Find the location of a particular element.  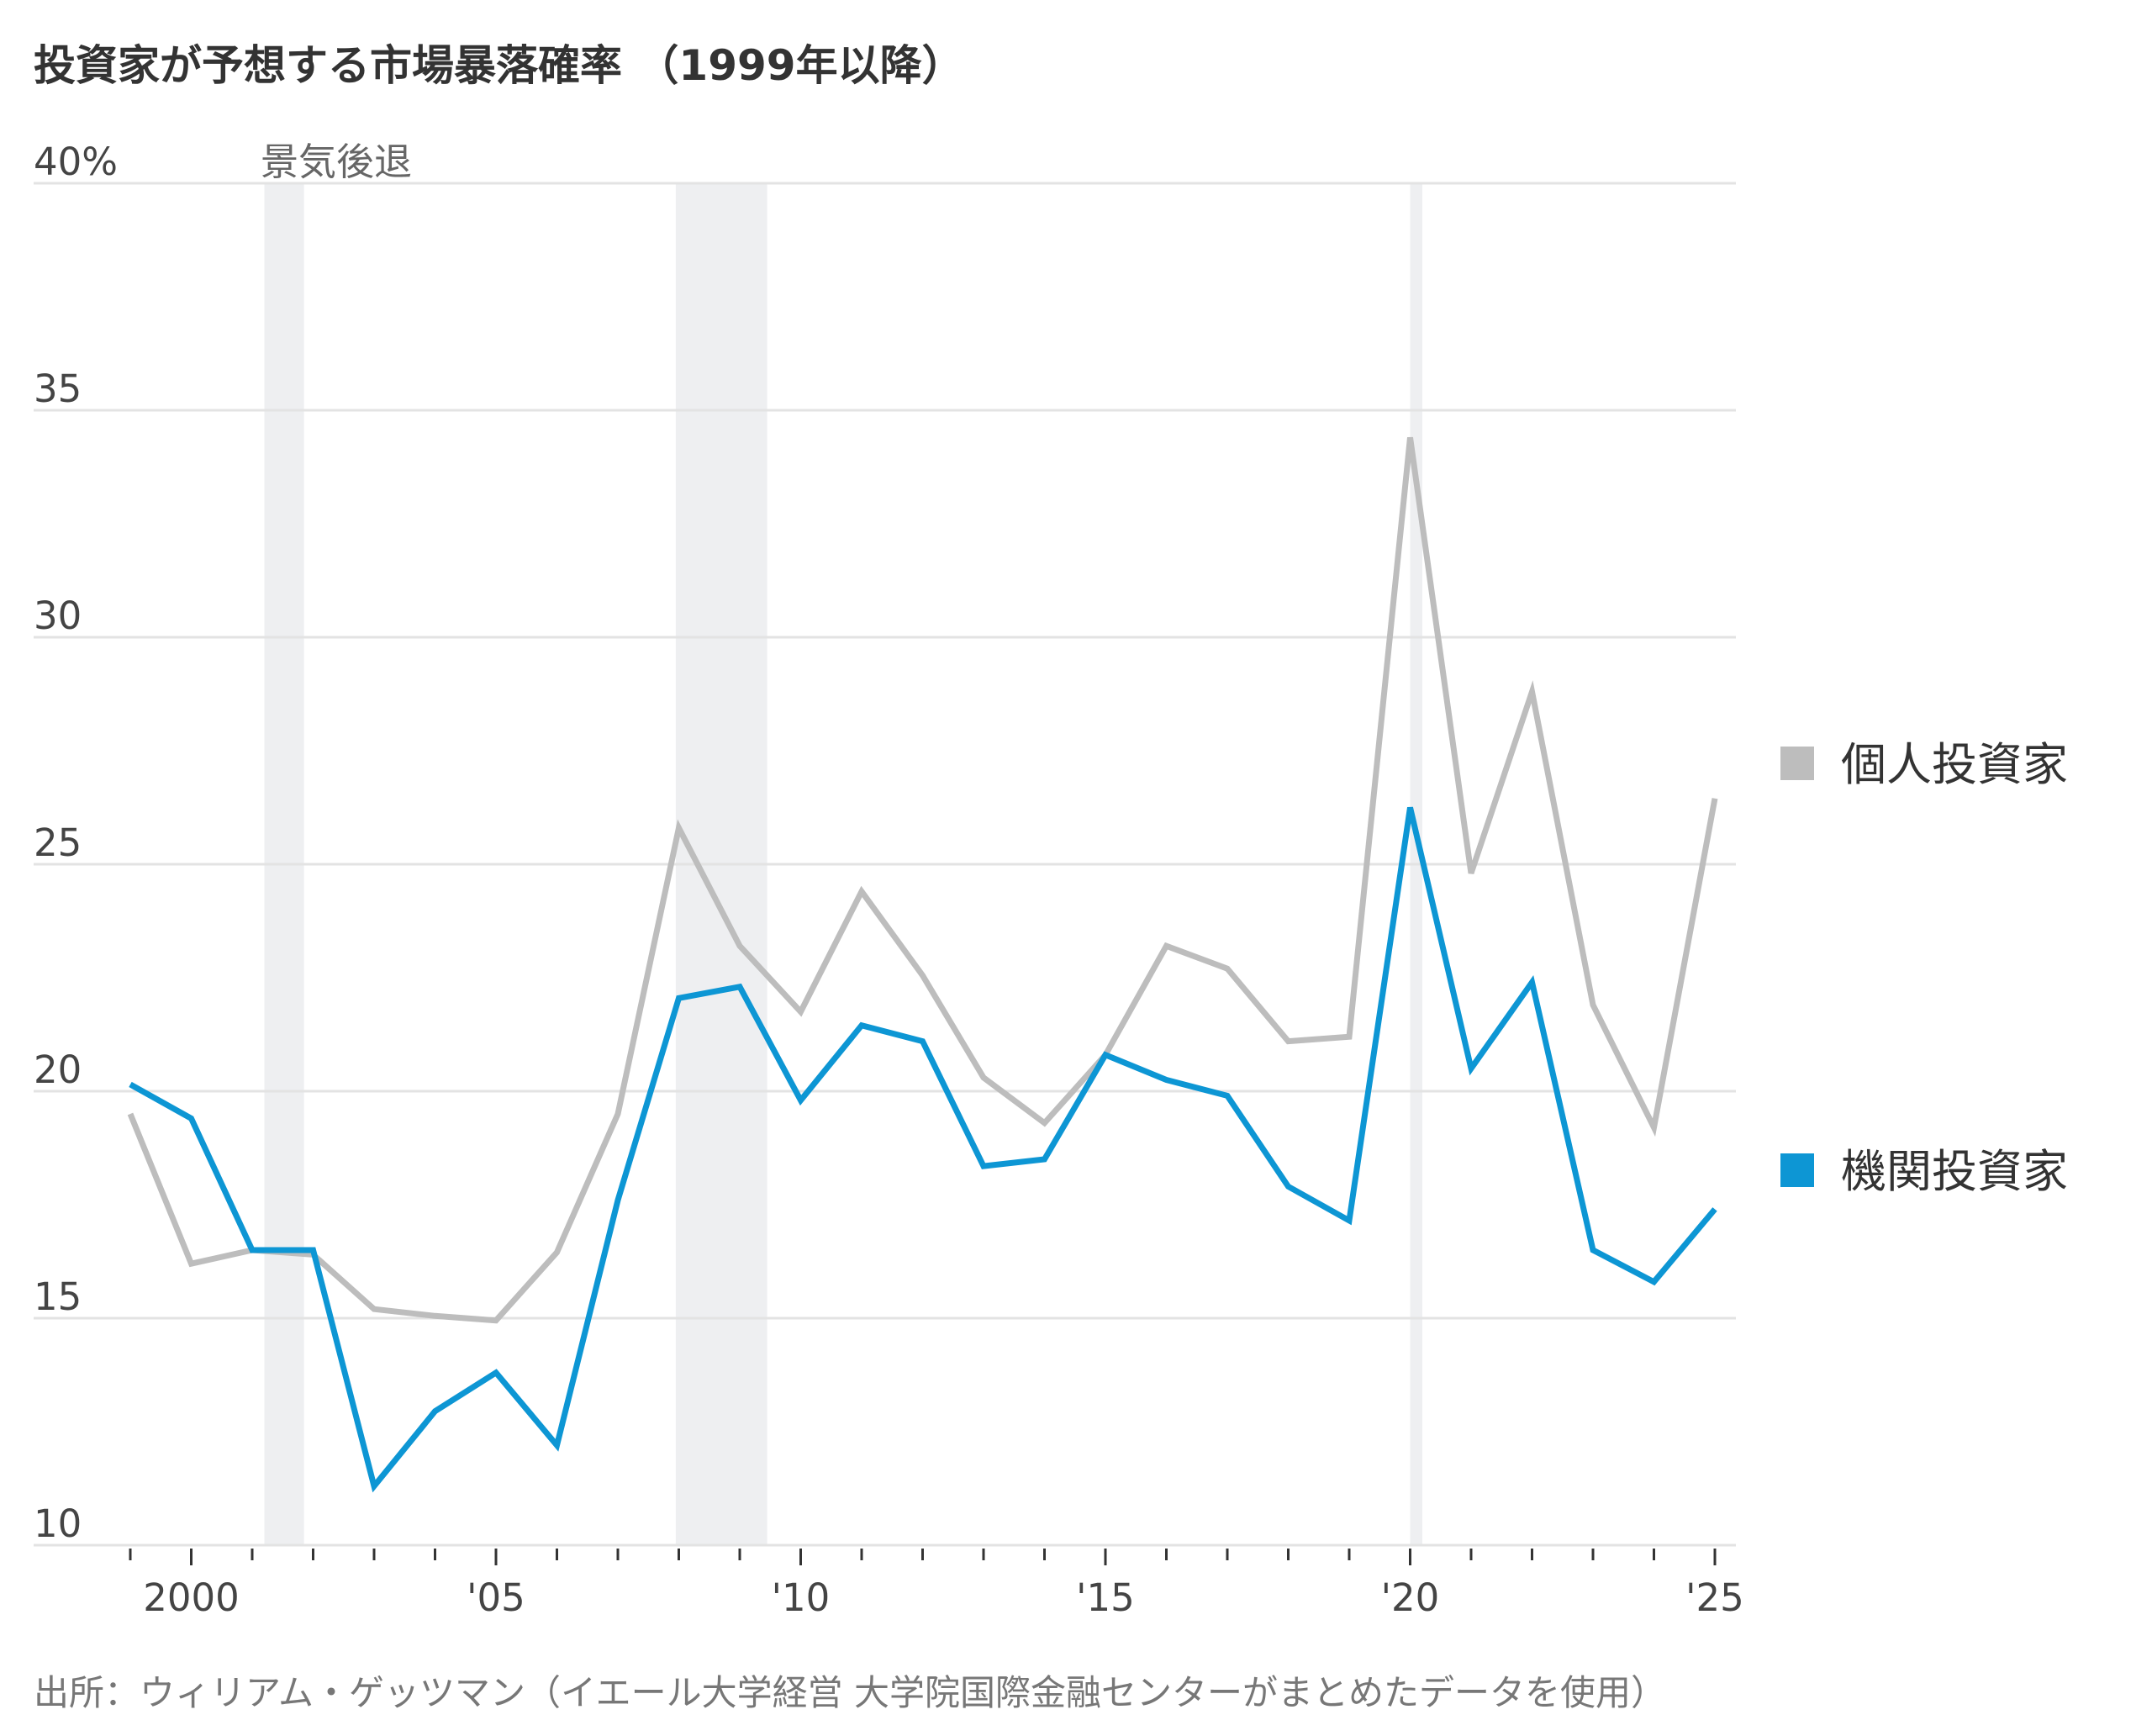

x-tick-label-2015: '15 is located at coordinates (1105, 1597).